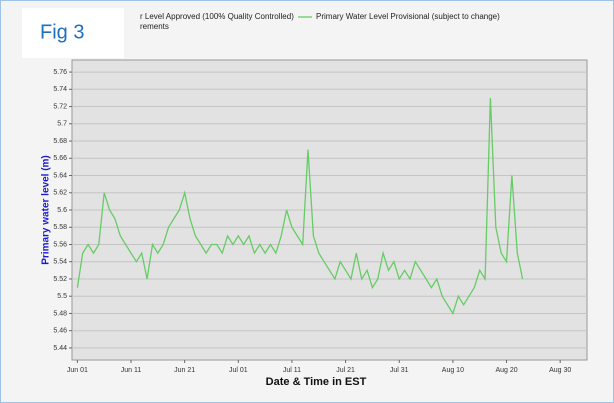  Describe the element at coordinates (46, 210) in the screenshot. I see `y-axis-label: Primary water level (m)` at that location.